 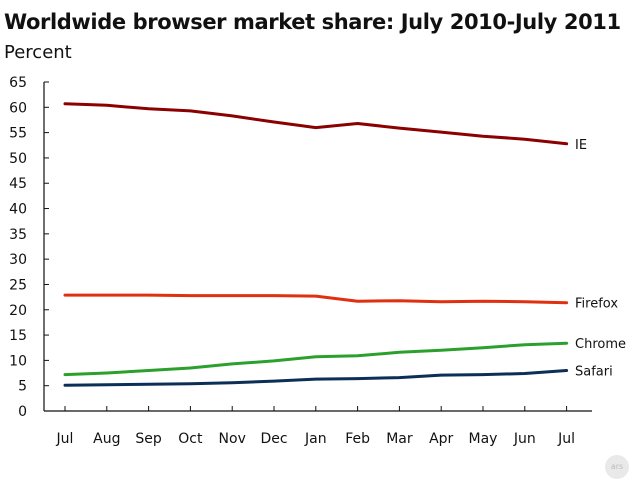 What do you see at coordinates (18, 311) in the screenshot?
I see `y-tick-label: 20` at bounding box center [18, 311].